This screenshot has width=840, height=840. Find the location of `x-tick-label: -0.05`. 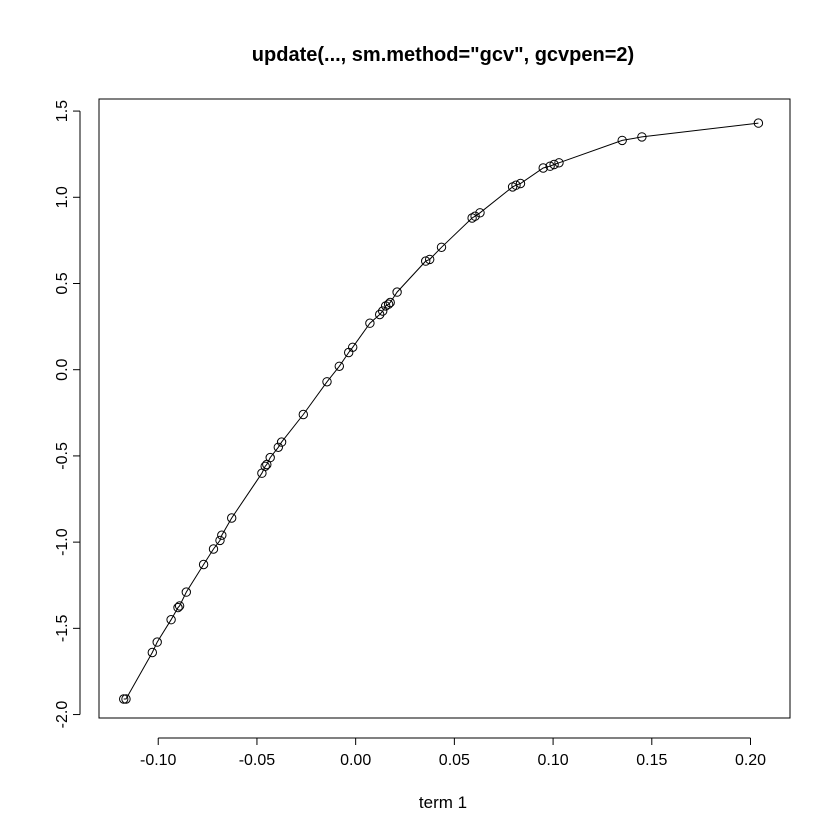

x-tick-label: -0.05 is located at coordinates (257, 760).